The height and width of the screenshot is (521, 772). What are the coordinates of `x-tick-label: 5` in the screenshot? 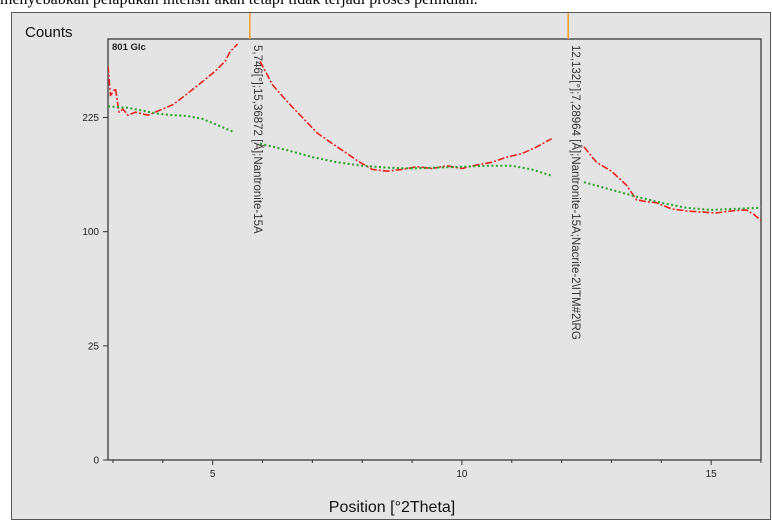 It's located at (213, 474).